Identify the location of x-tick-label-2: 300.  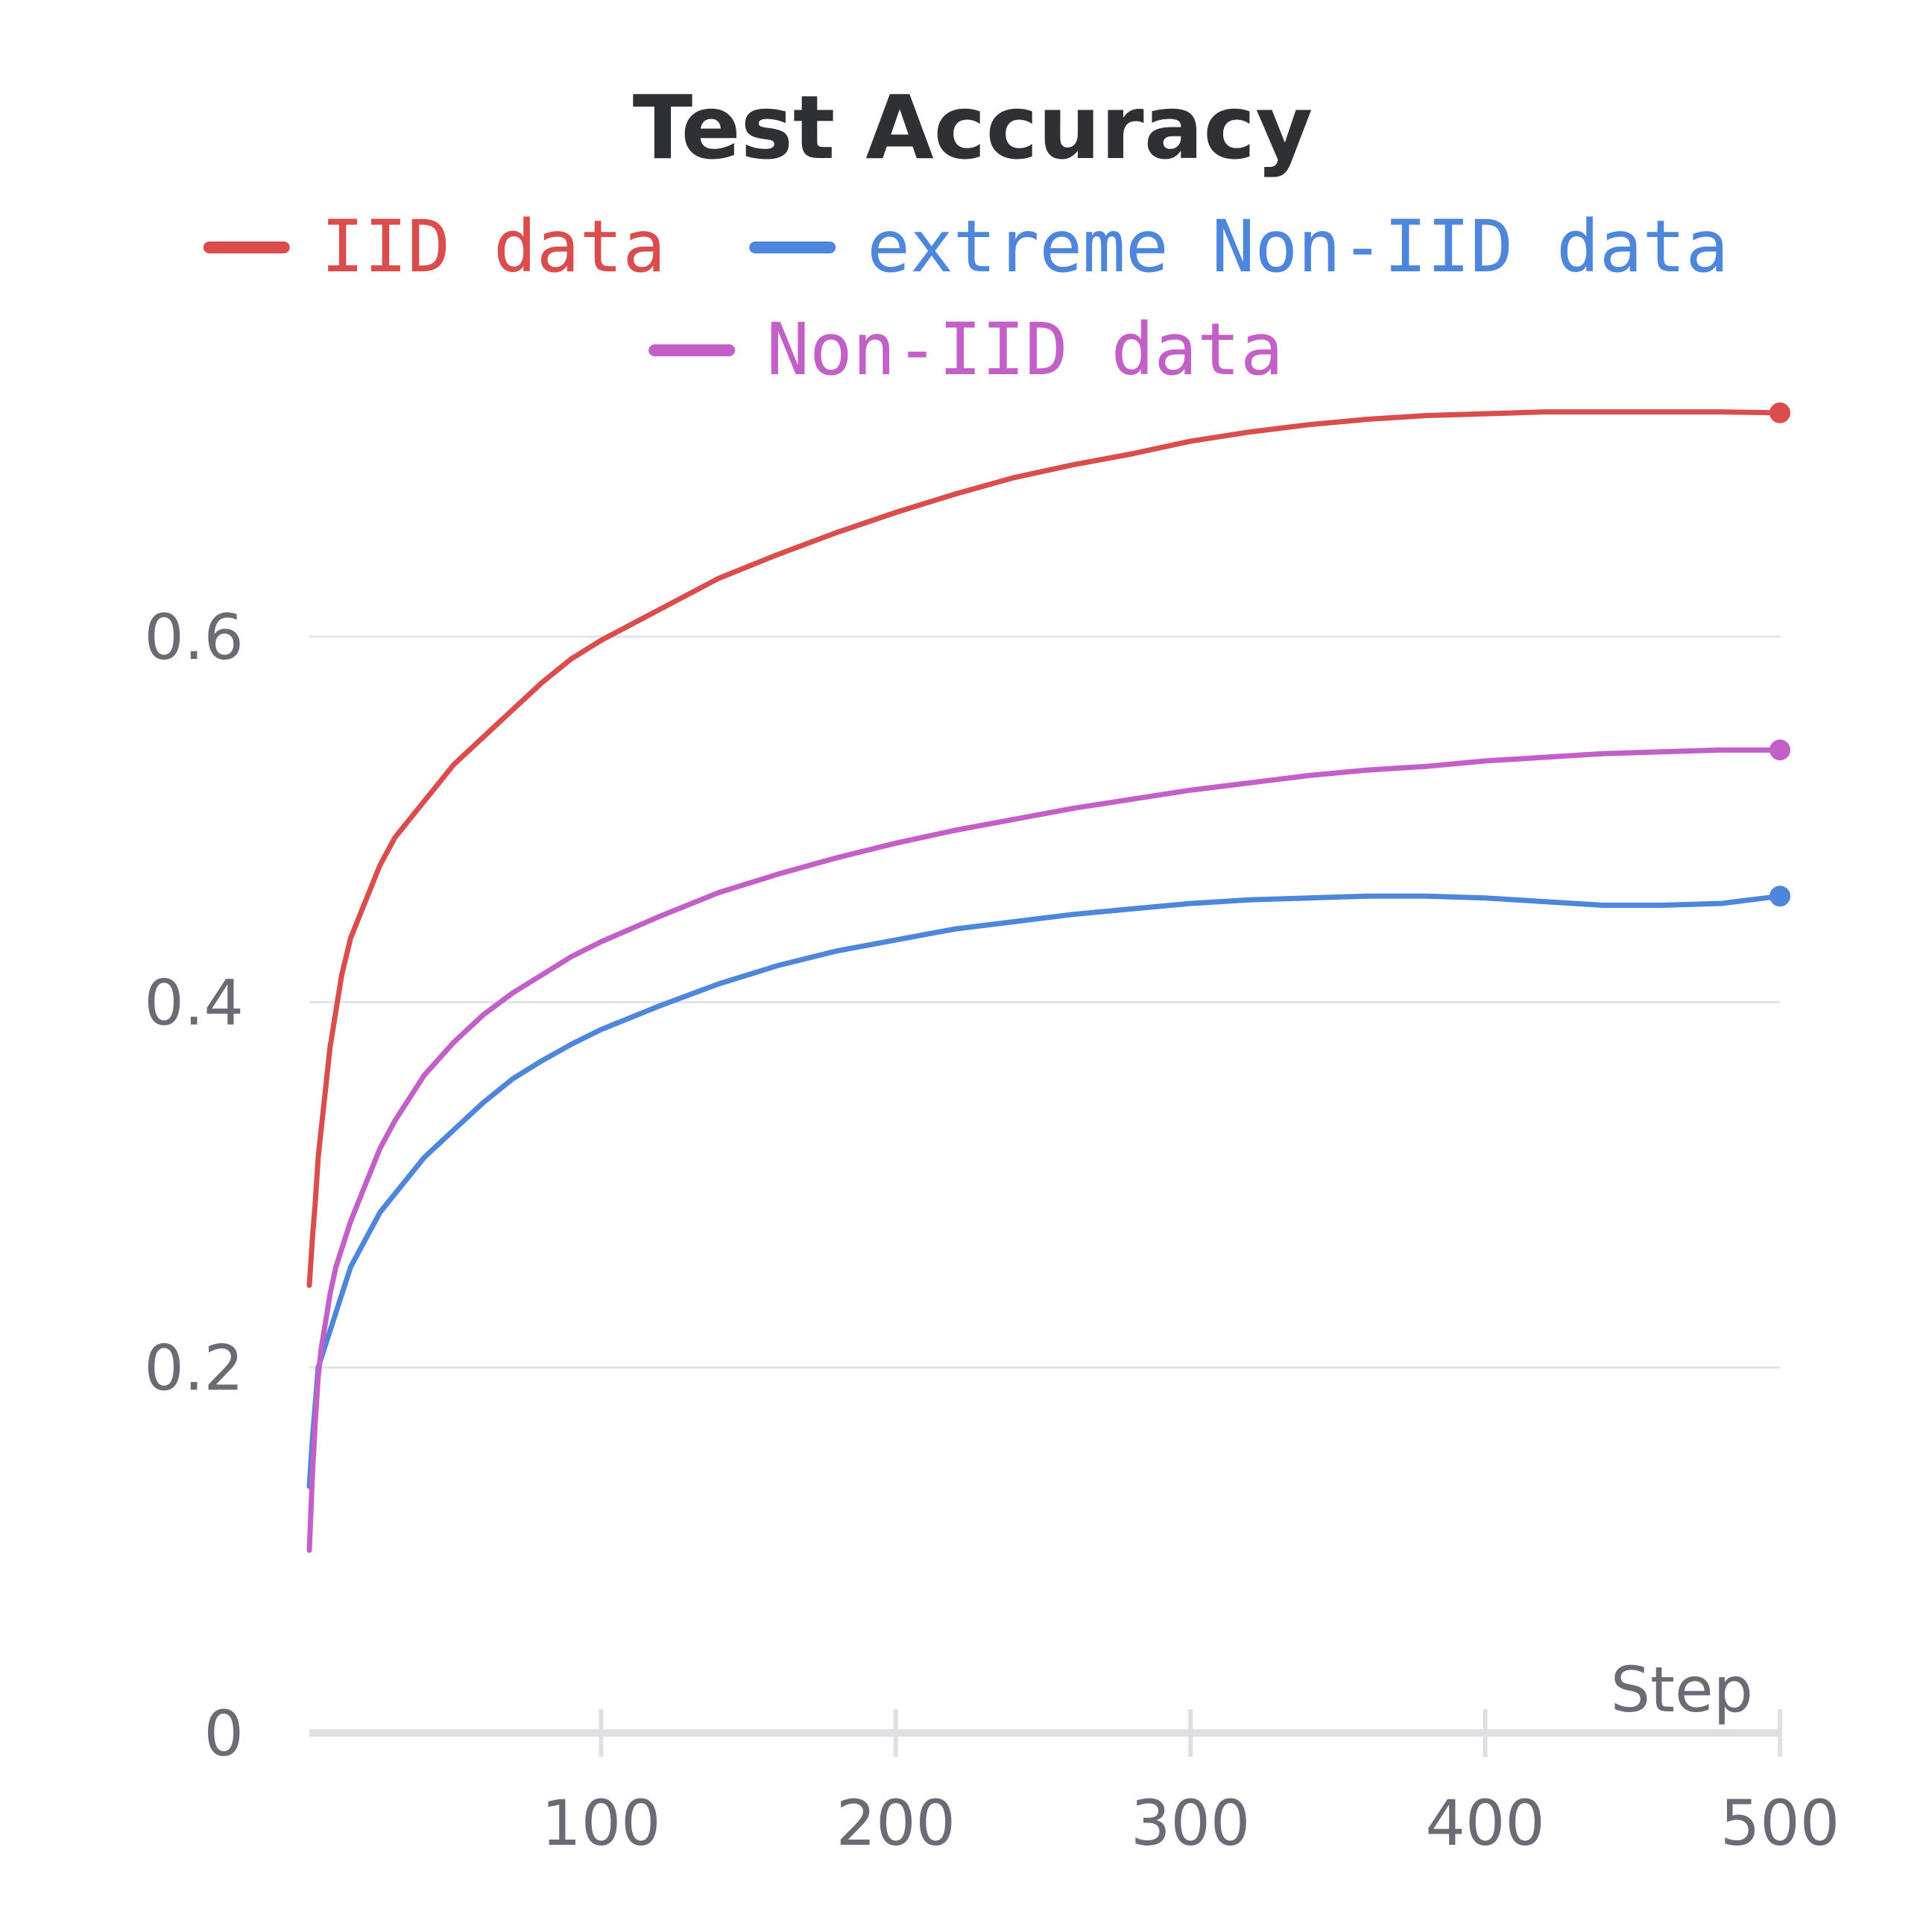
(1190, 1824).